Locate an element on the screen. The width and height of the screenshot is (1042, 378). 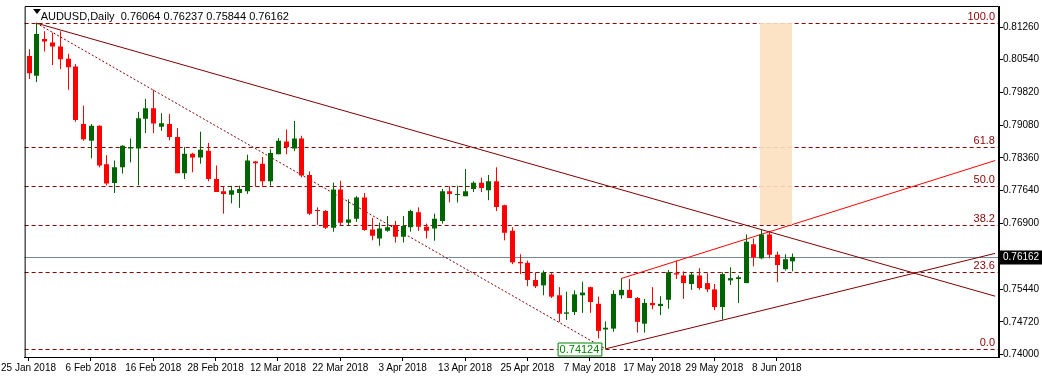
annotation: 100.0 is located at coordinates (981, 15).